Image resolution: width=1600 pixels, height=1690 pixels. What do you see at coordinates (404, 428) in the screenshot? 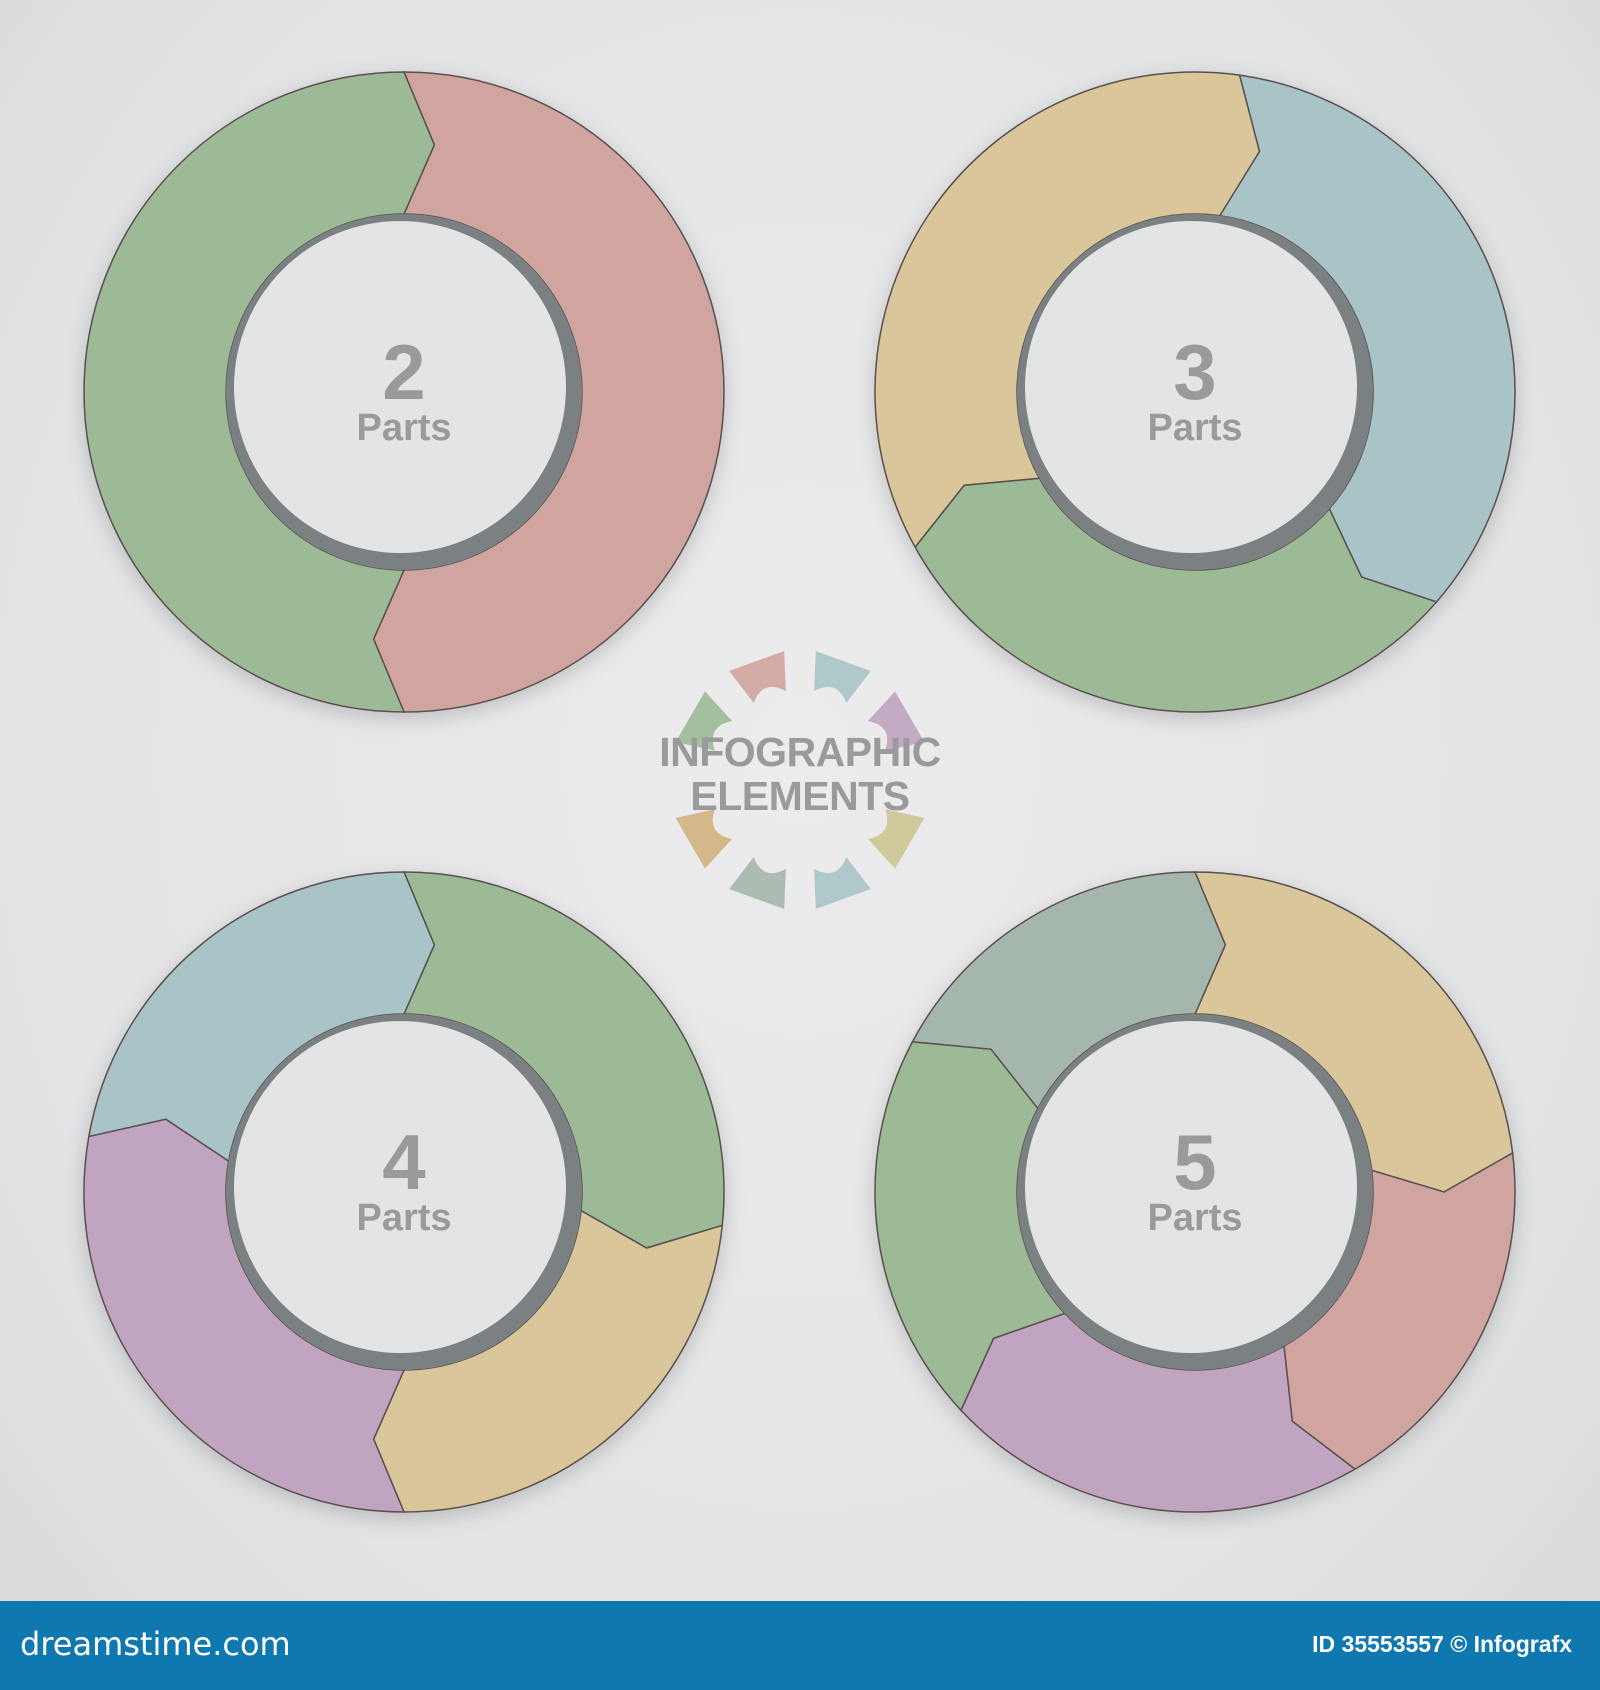
I see `ring-2-parts: Parts` at bounding box center [404, 428].